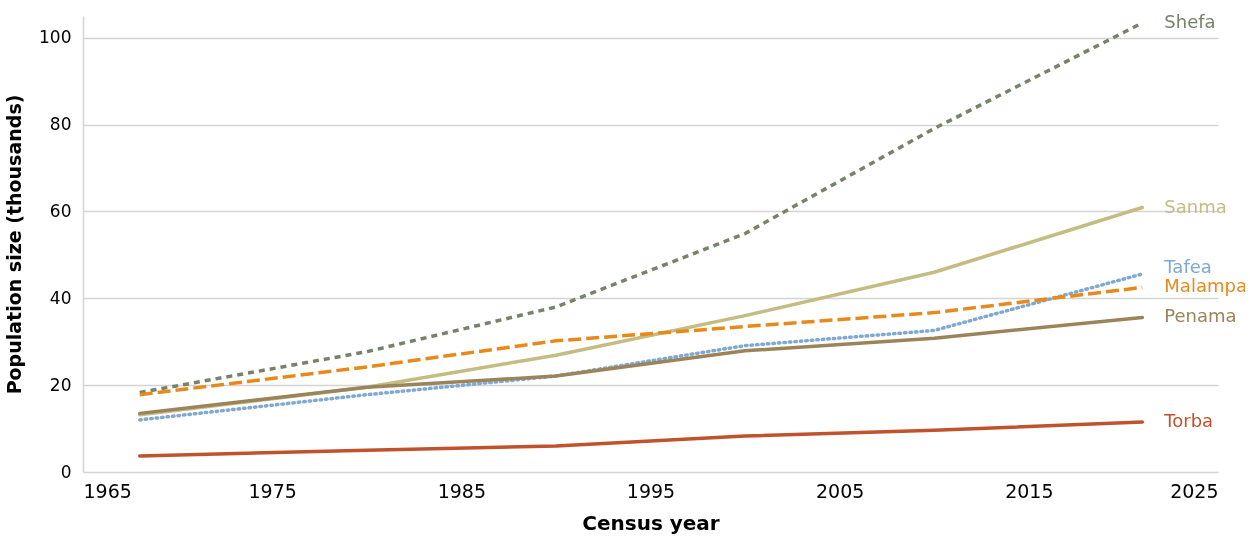  Describe the element at coordinates (1194, 490) in the screenshot. I see `x-tick-label: 2025` at that location.